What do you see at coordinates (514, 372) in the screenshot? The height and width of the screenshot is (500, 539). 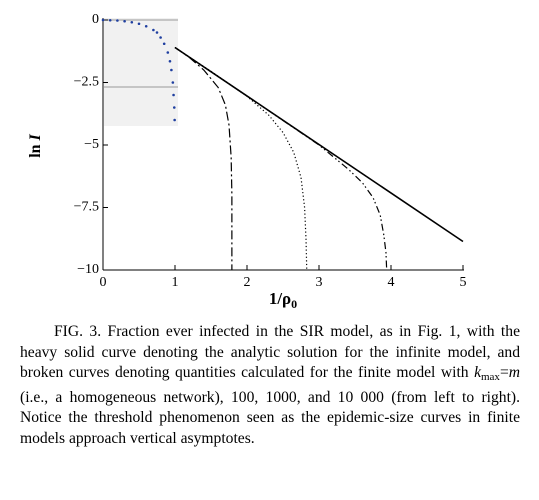 I see `caption-var: m` at bounding box center [514, 372].